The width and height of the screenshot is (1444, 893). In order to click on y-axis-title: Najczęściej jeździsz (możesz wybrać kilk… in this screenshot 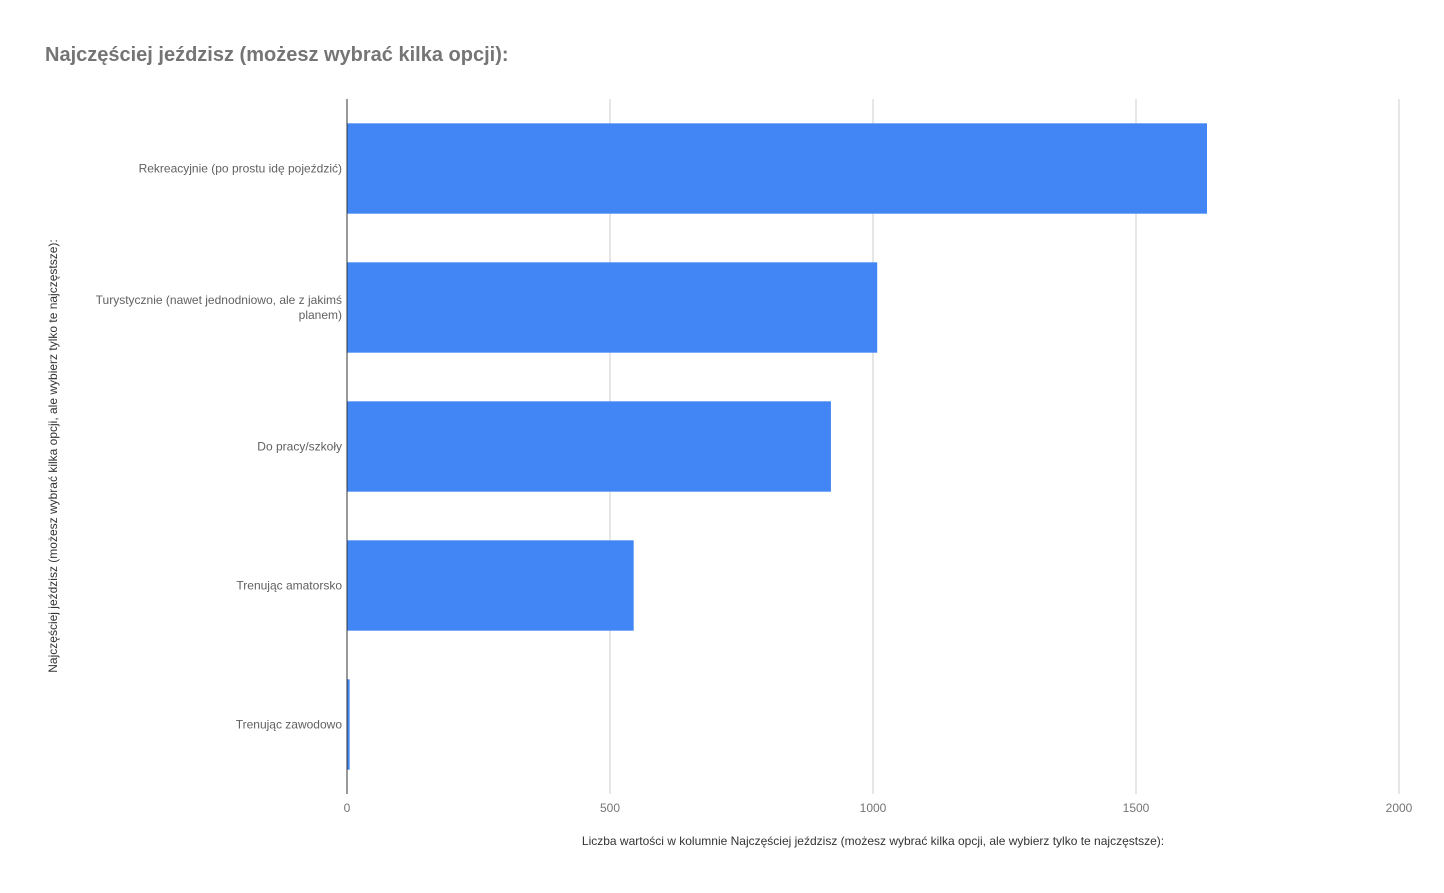, I will do `click(53, 455)`.